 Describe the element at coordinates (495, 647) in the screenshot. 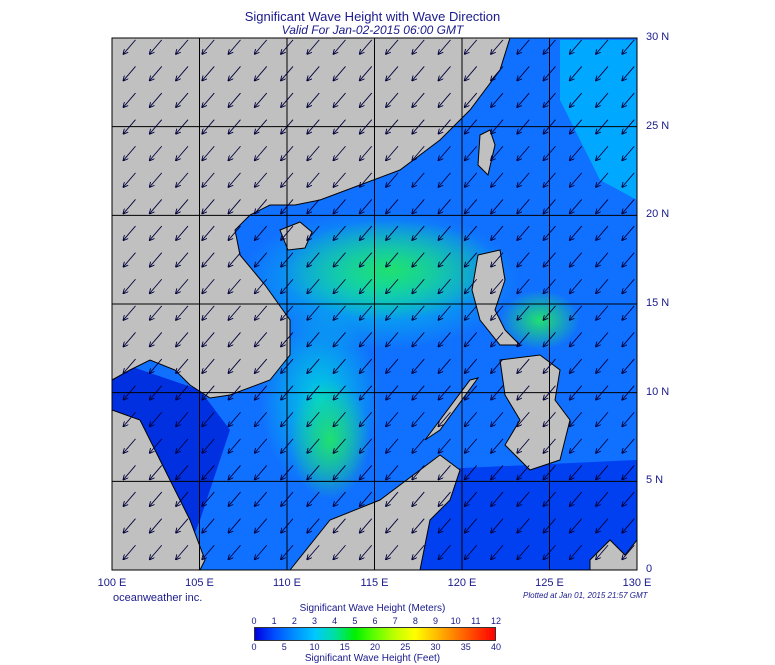

I see `feet-tick-label: 40` at that location.